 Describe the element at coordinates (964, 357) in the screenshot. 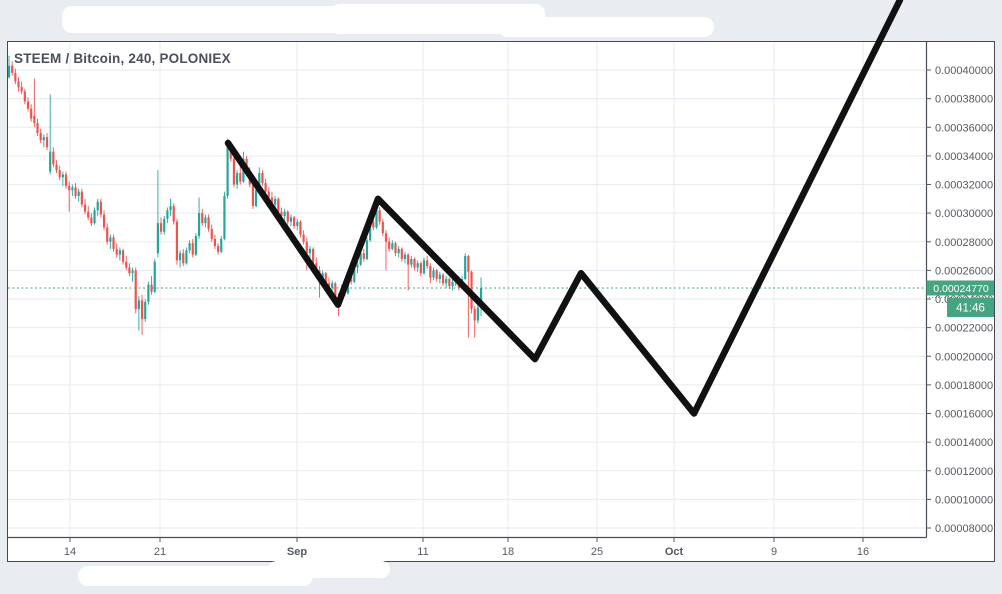

I see `price-tick-label: 0.00020000` at that location.